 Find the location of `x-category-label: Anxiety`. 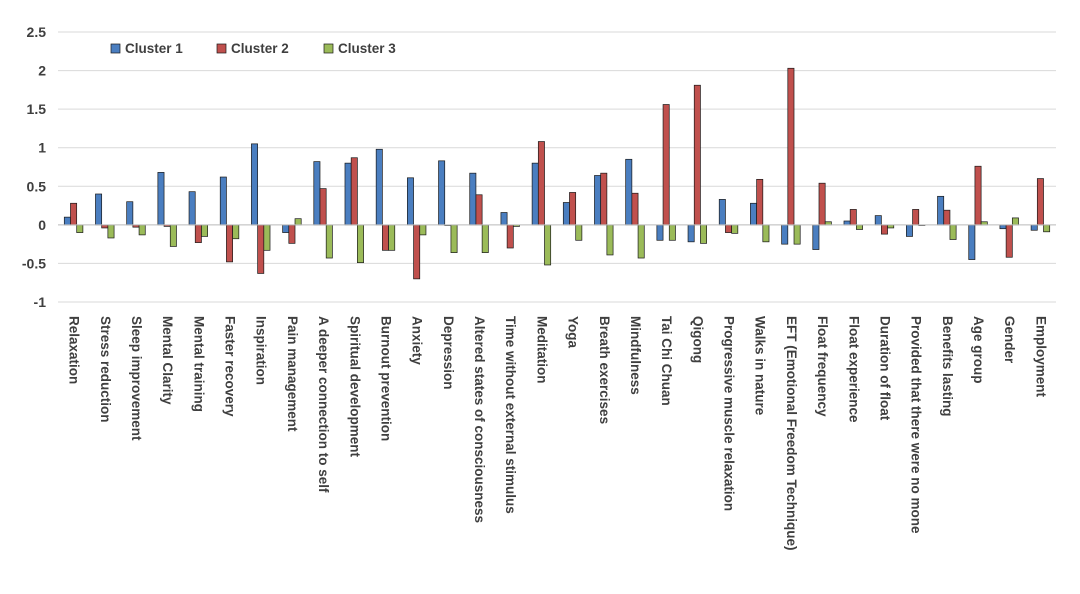

x-category-label: Anxiety is located at coordinates (417, 340).